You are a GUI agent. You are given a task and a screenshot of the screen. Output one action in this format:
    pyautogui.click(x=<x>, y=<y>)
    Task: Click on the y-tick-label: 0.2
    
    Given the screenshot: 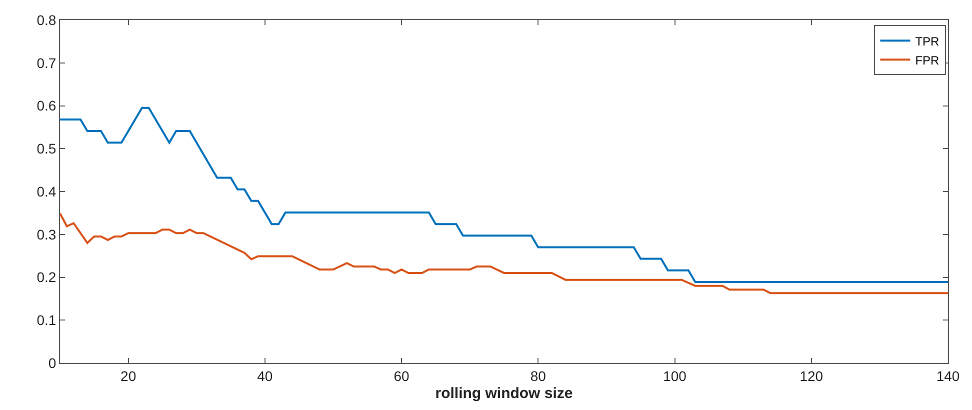 What is the action you would take?
    pyautogui.click(x=46, y=277)
    